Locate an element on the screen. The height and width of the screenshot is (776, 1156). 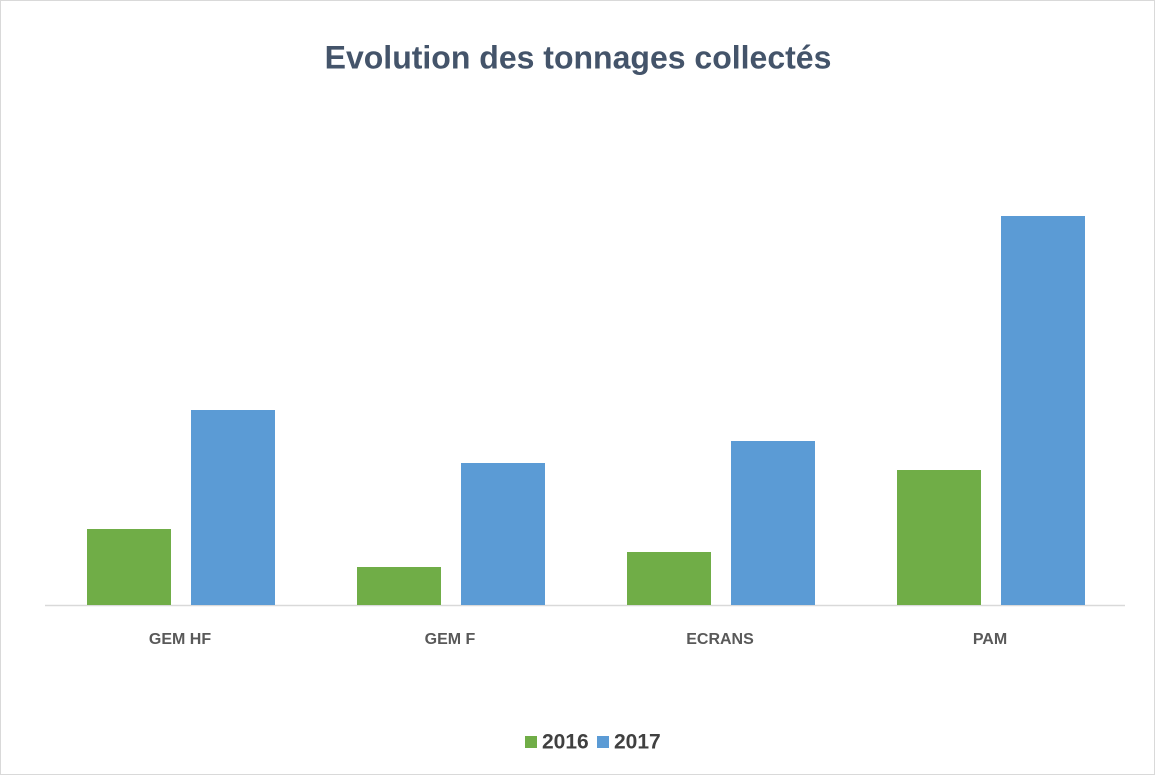
chart-title: Evolution des tonnages collectés is located at coordinates (578, 57).